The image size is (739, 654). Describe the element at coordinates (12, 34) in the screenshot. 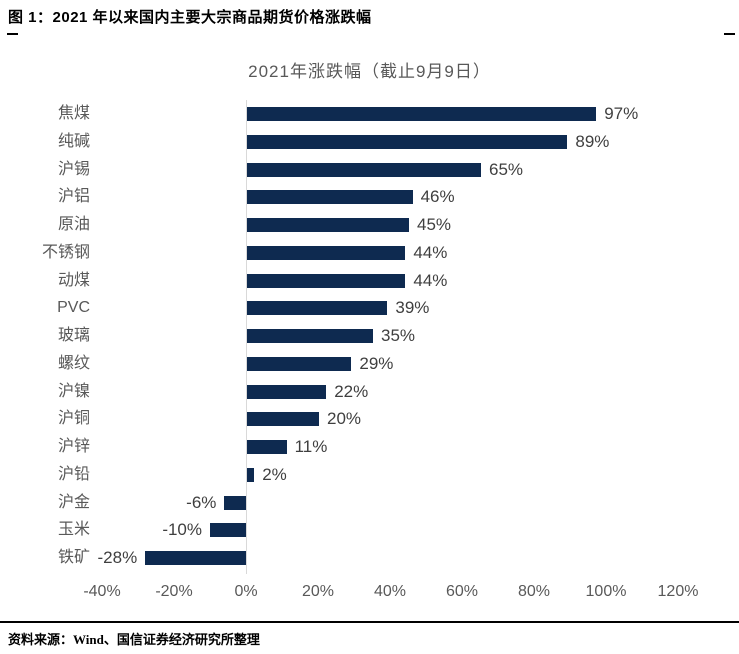

I see `edge-dash-left` at that location.